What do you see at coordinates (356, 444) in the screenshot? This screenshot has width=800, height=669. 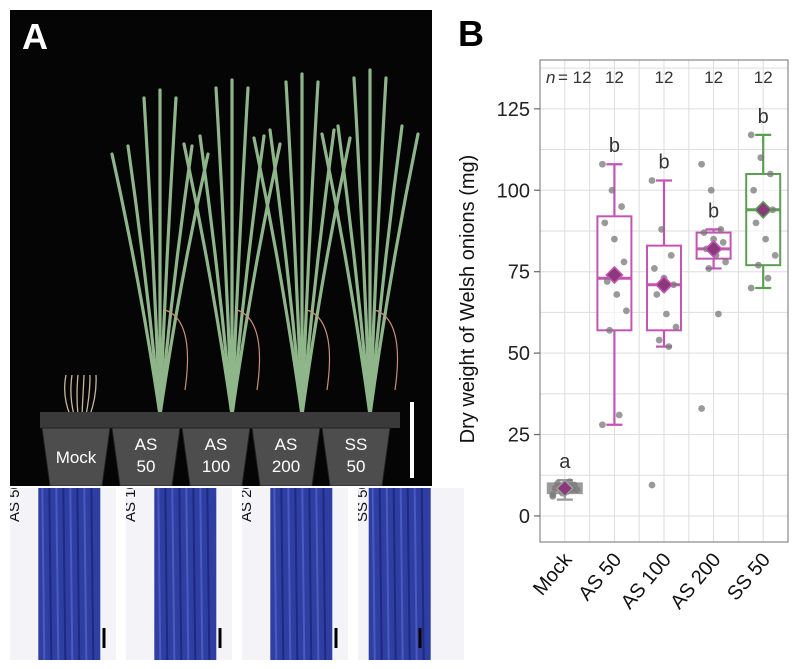 I see `pot-label-line1: SS` at bounding box center [356, 444].